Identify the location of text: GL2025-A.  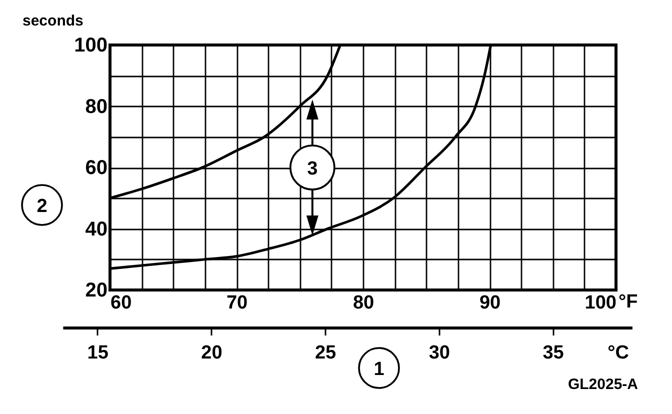
(603, 384).